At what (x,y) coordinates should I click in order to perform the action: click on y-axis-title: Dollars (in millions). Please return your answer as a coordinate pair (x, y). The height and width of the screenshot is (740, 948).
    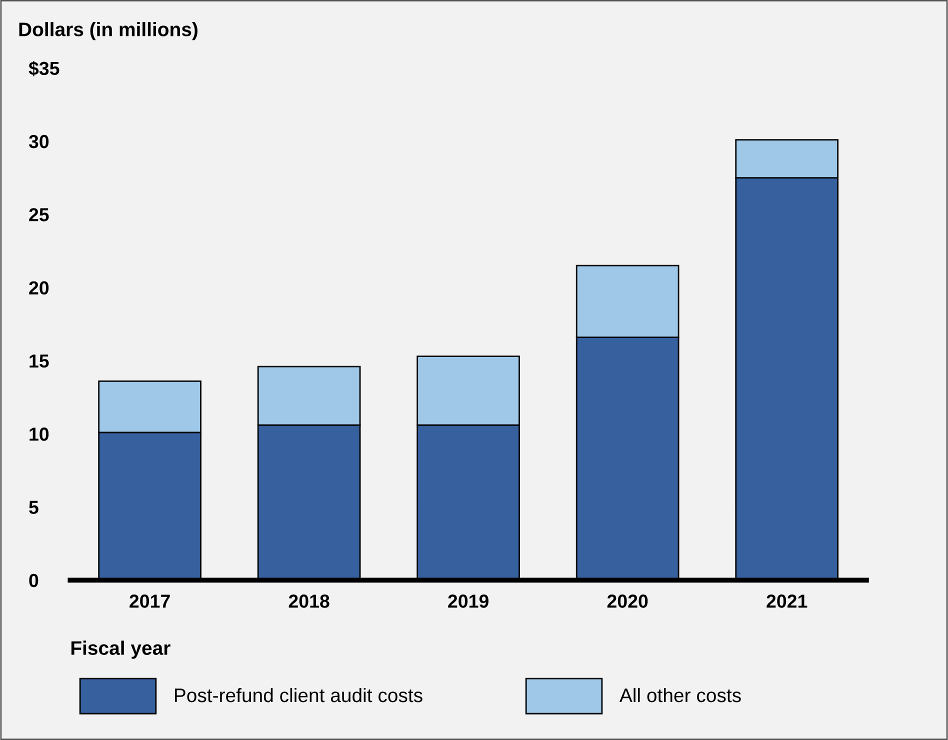
    Looking at the image, I should click on (108, 31).